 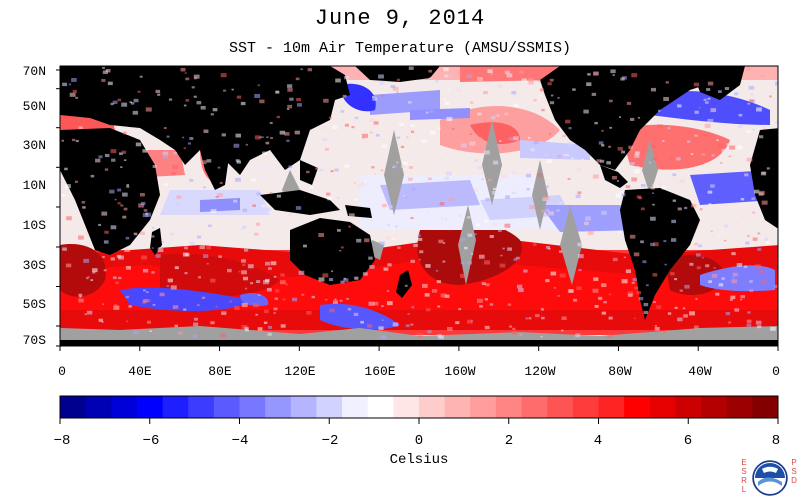 What do you see at coordinates (34, 185) in the screenshot?
I see `lat-label-10n: 10N` at bounding box center [34, 185].